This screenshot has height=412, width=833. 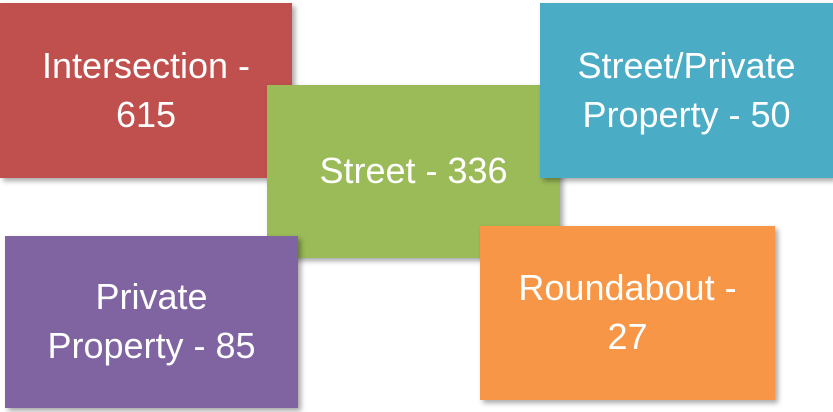 I want to click on node-box: Roundabout - 27, so click(x=627, y=313).